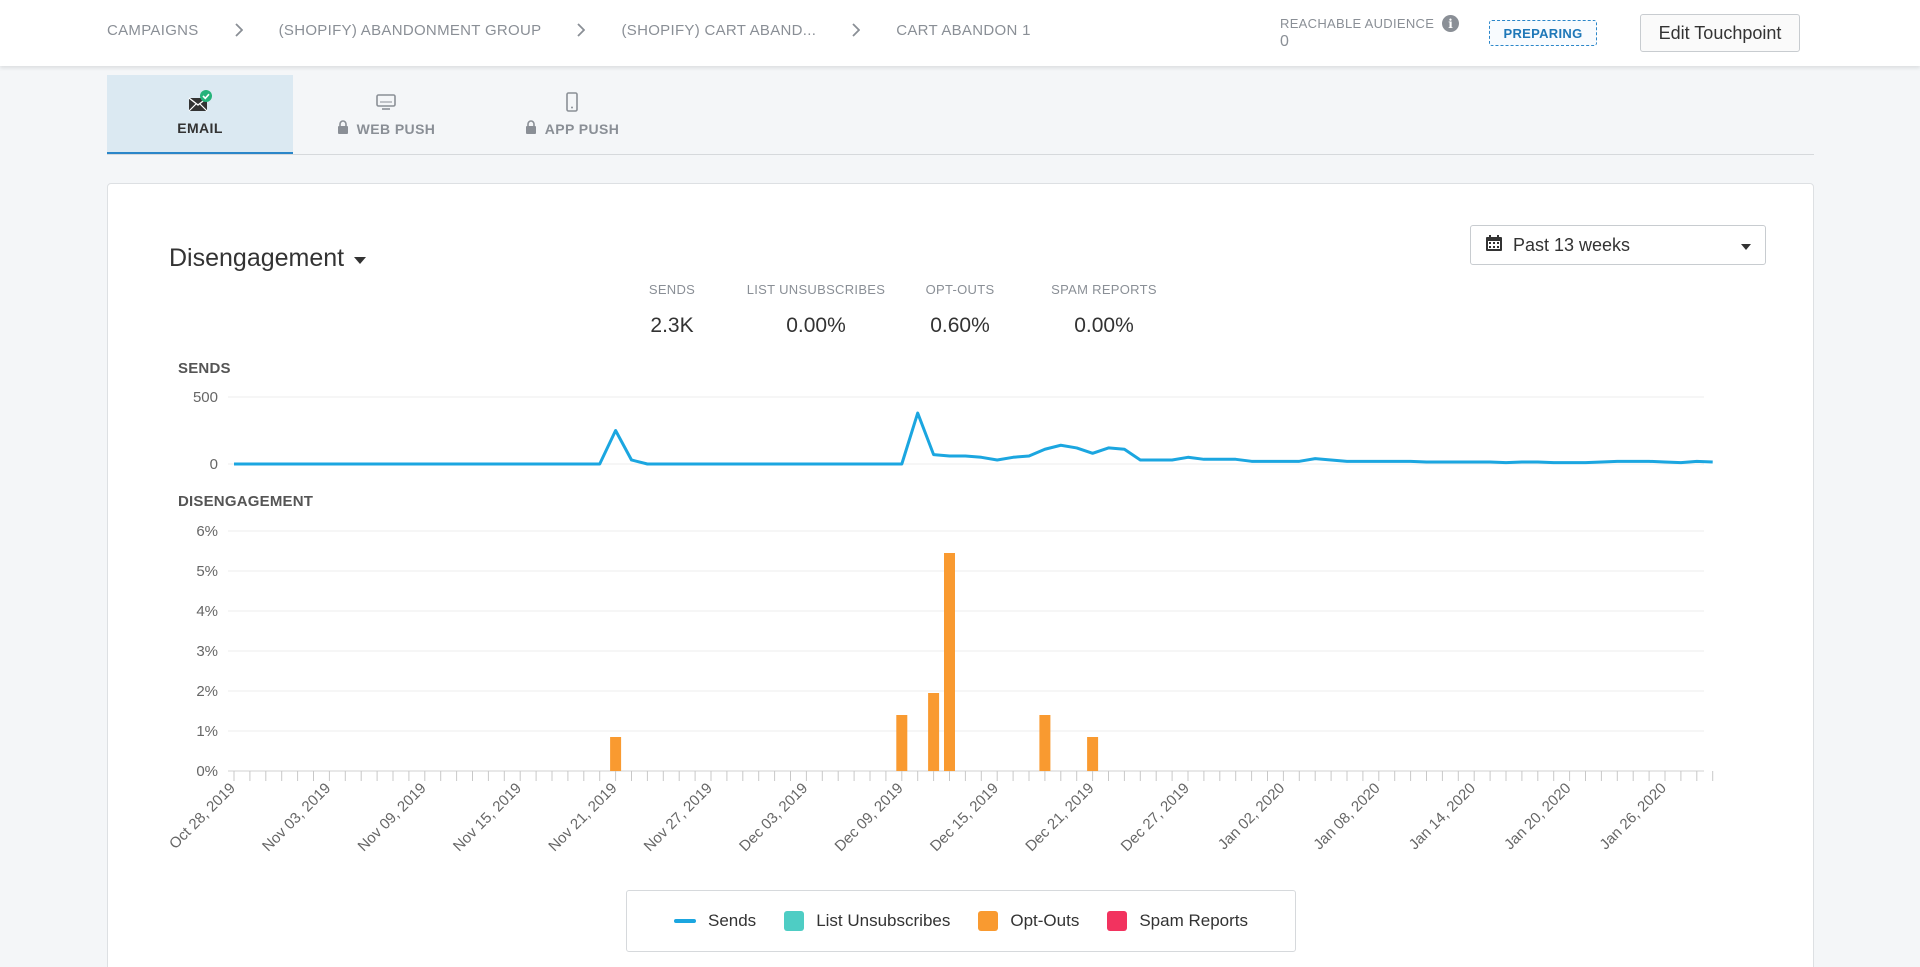  What do you see at coordinates (1537, 816) in the screenshot?
I see `x-tick-label: Jan 20, 2020` at bounding box center [1537, 816].